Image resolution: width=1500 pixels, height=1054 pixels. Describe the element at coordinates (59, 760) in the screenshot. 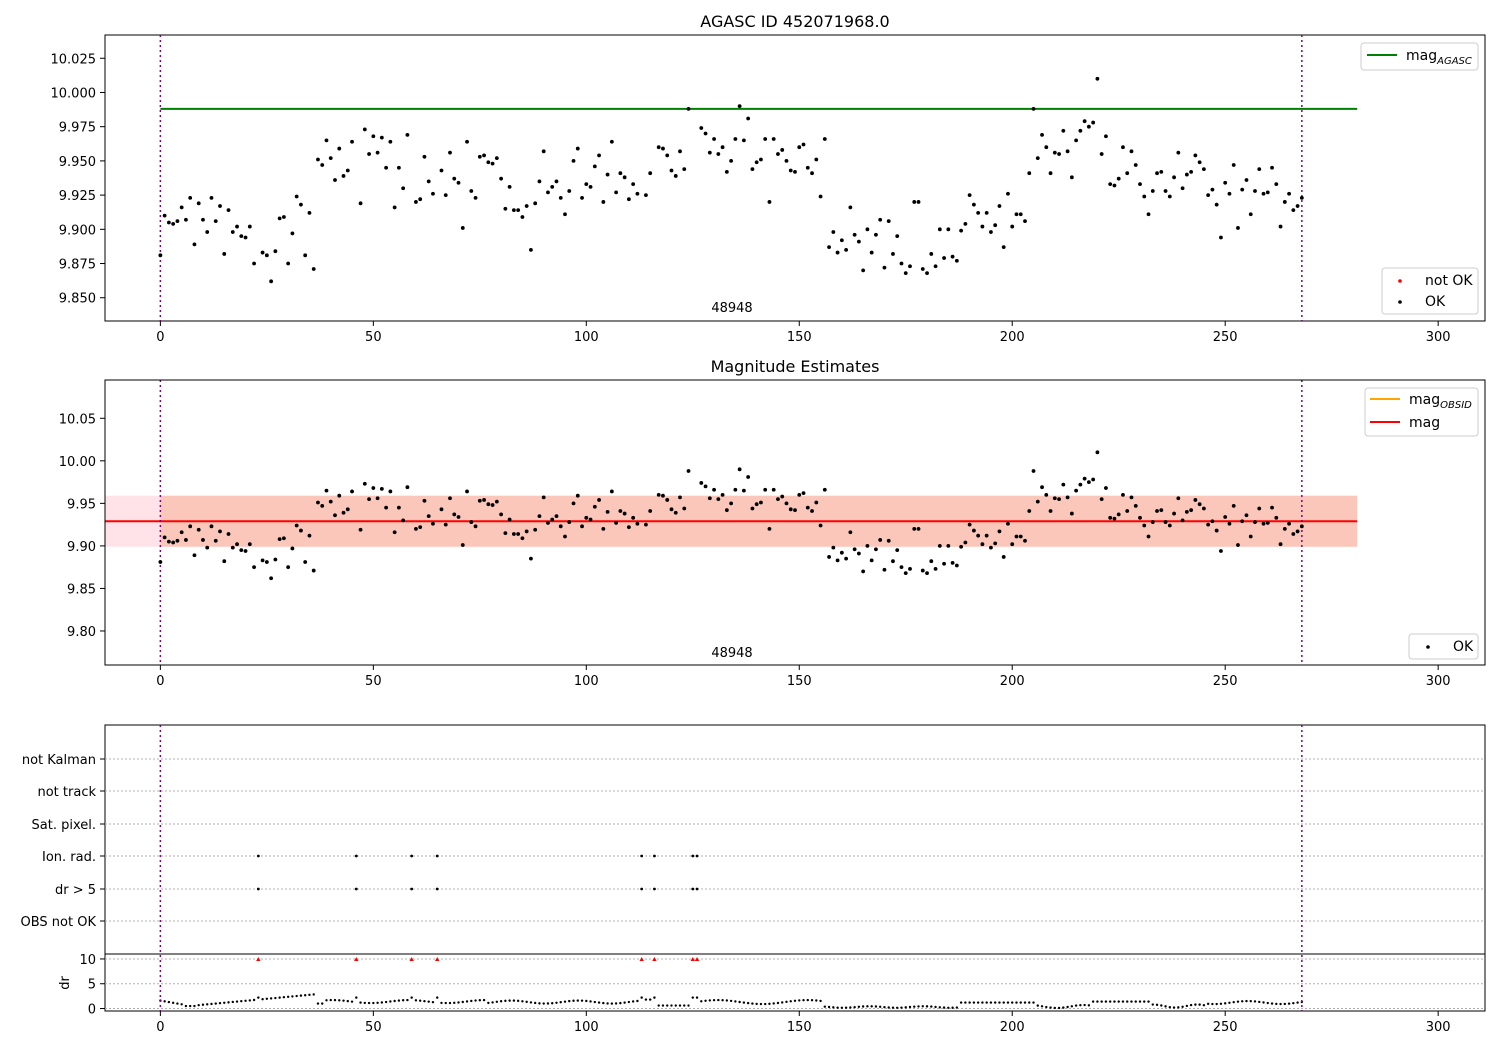

I see `flag-row-label: not Kalman` at that location.